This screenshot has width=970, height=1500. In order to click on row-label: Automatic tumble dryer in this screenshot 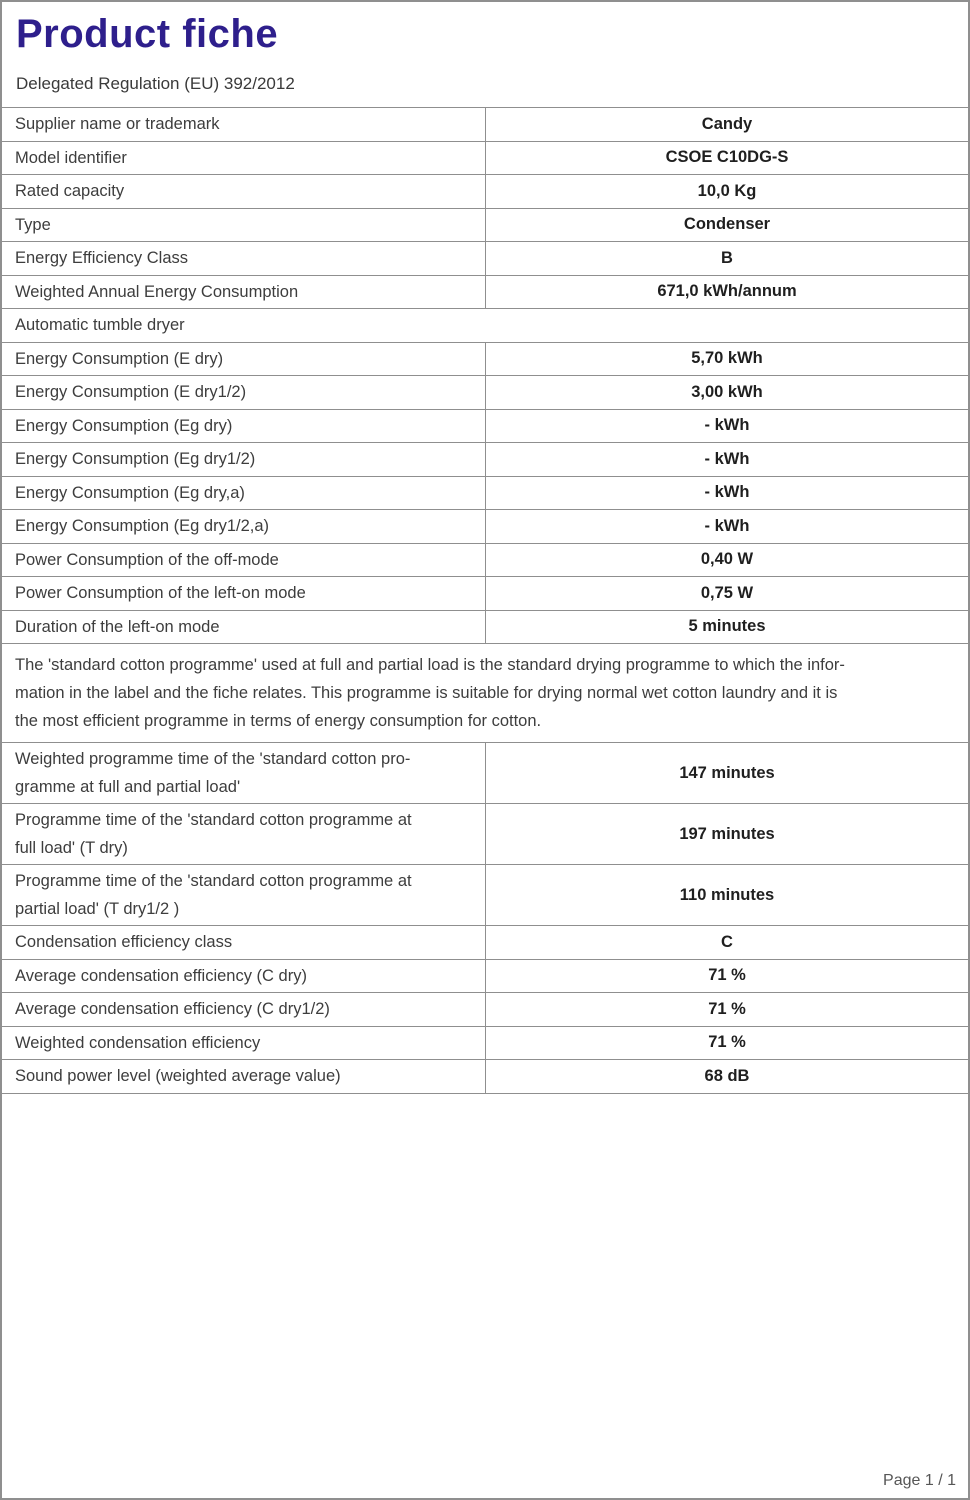, I will do `click(100, 325)`.